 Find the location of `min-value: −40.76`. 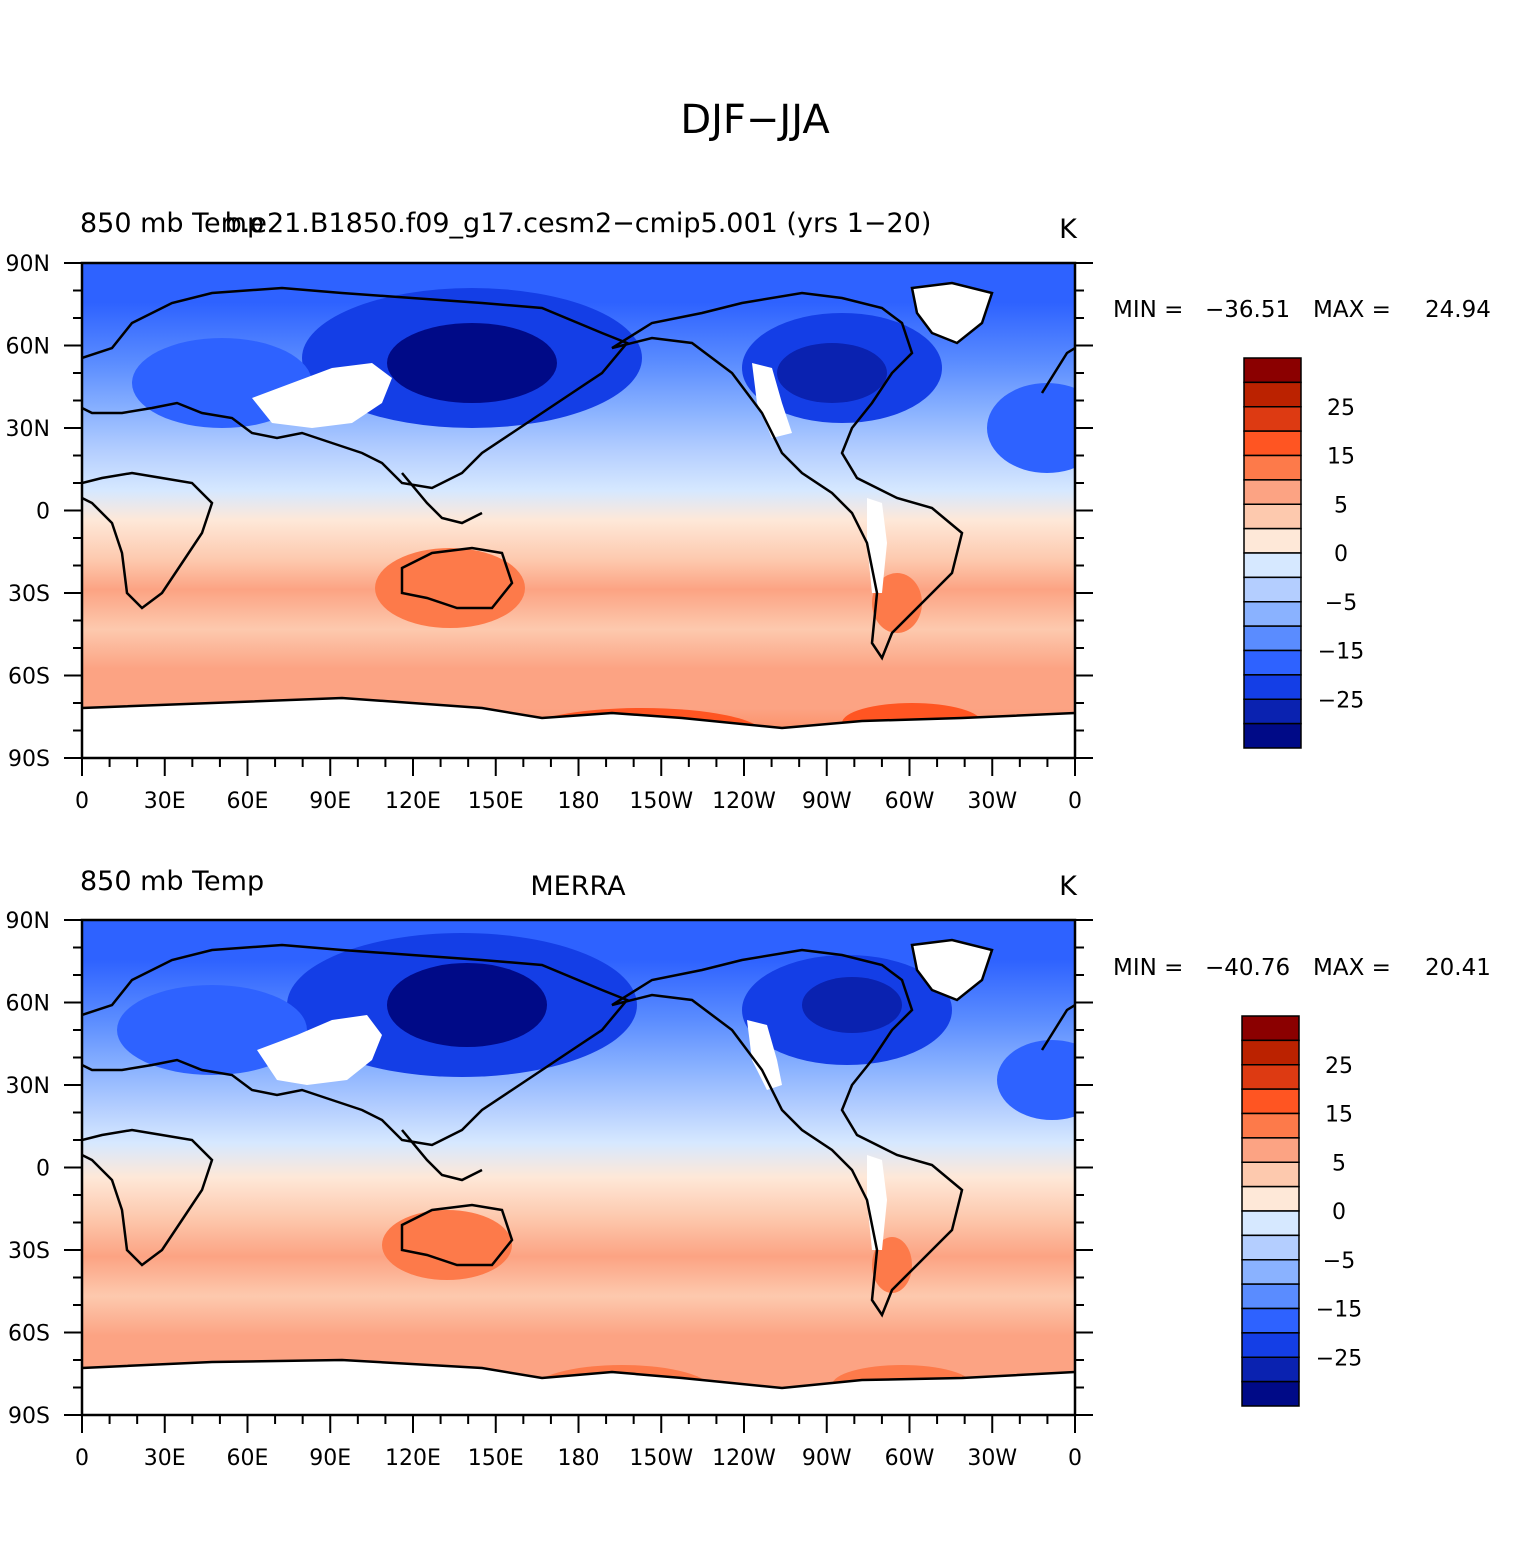

min-value: −40.76 is located at coordinates (1247, 968).